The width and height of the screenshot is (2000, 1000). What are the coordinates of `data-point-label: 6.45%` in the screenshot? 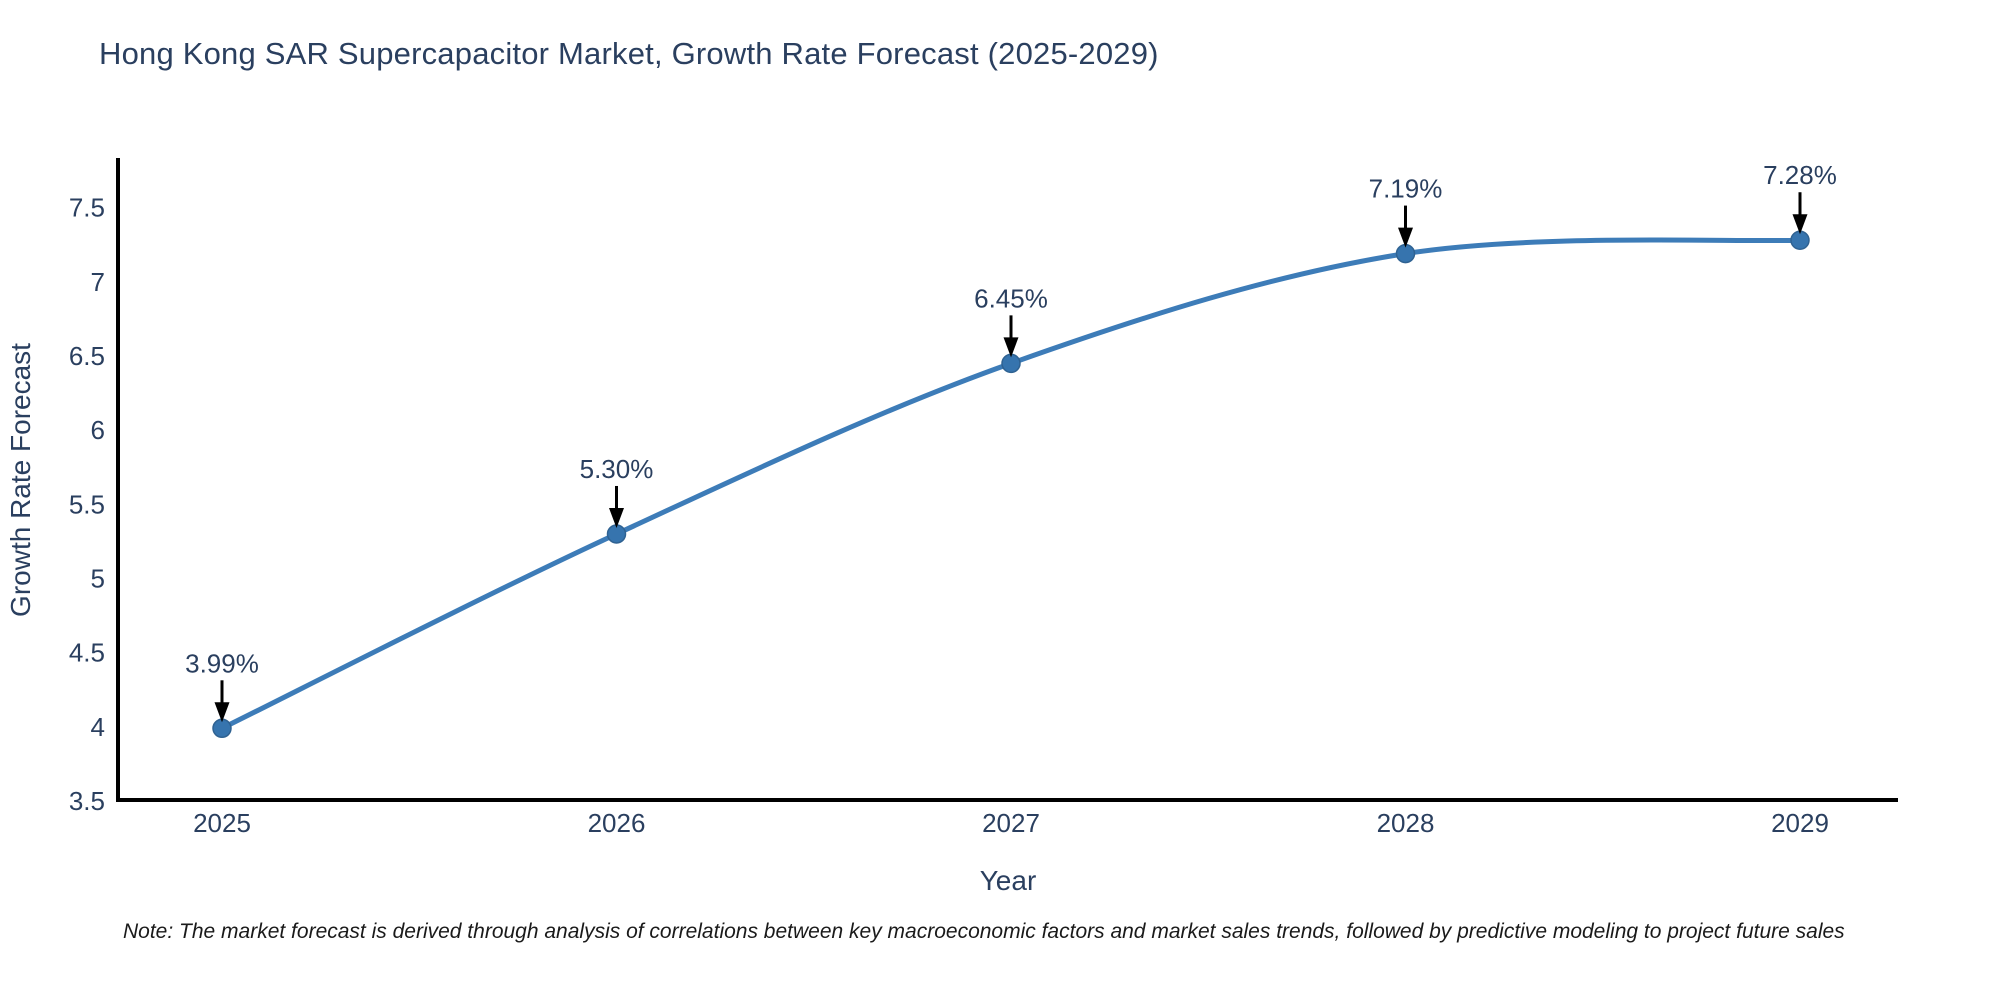 It's located at (1011, 298).